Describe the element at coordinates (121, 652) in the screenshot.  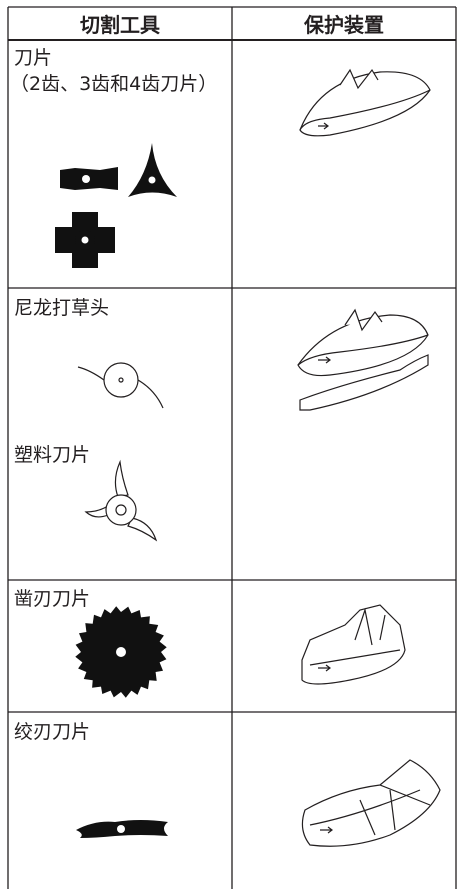
I see `chisel-blade-icon` at that location.